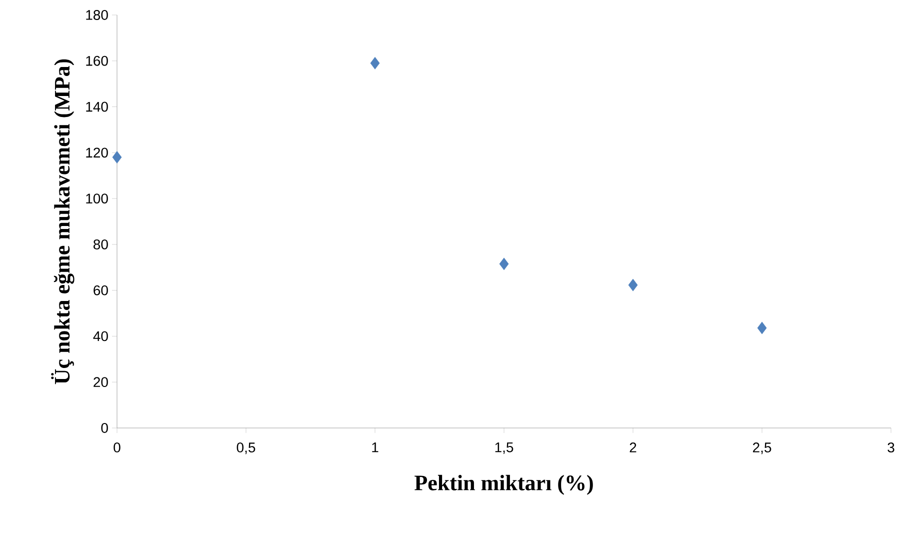 The image size is (904, 546). What do you see at coordinates (503, 484) in the screenshot?
I see `x-axis-title: Pektin miktarı (%)` at bounding box center [503, 484].